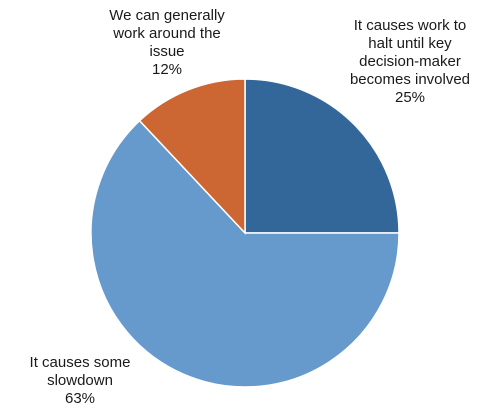  I want to click on pie-slice-label-1: It causes some slowdown 63%, so click(80, 380).